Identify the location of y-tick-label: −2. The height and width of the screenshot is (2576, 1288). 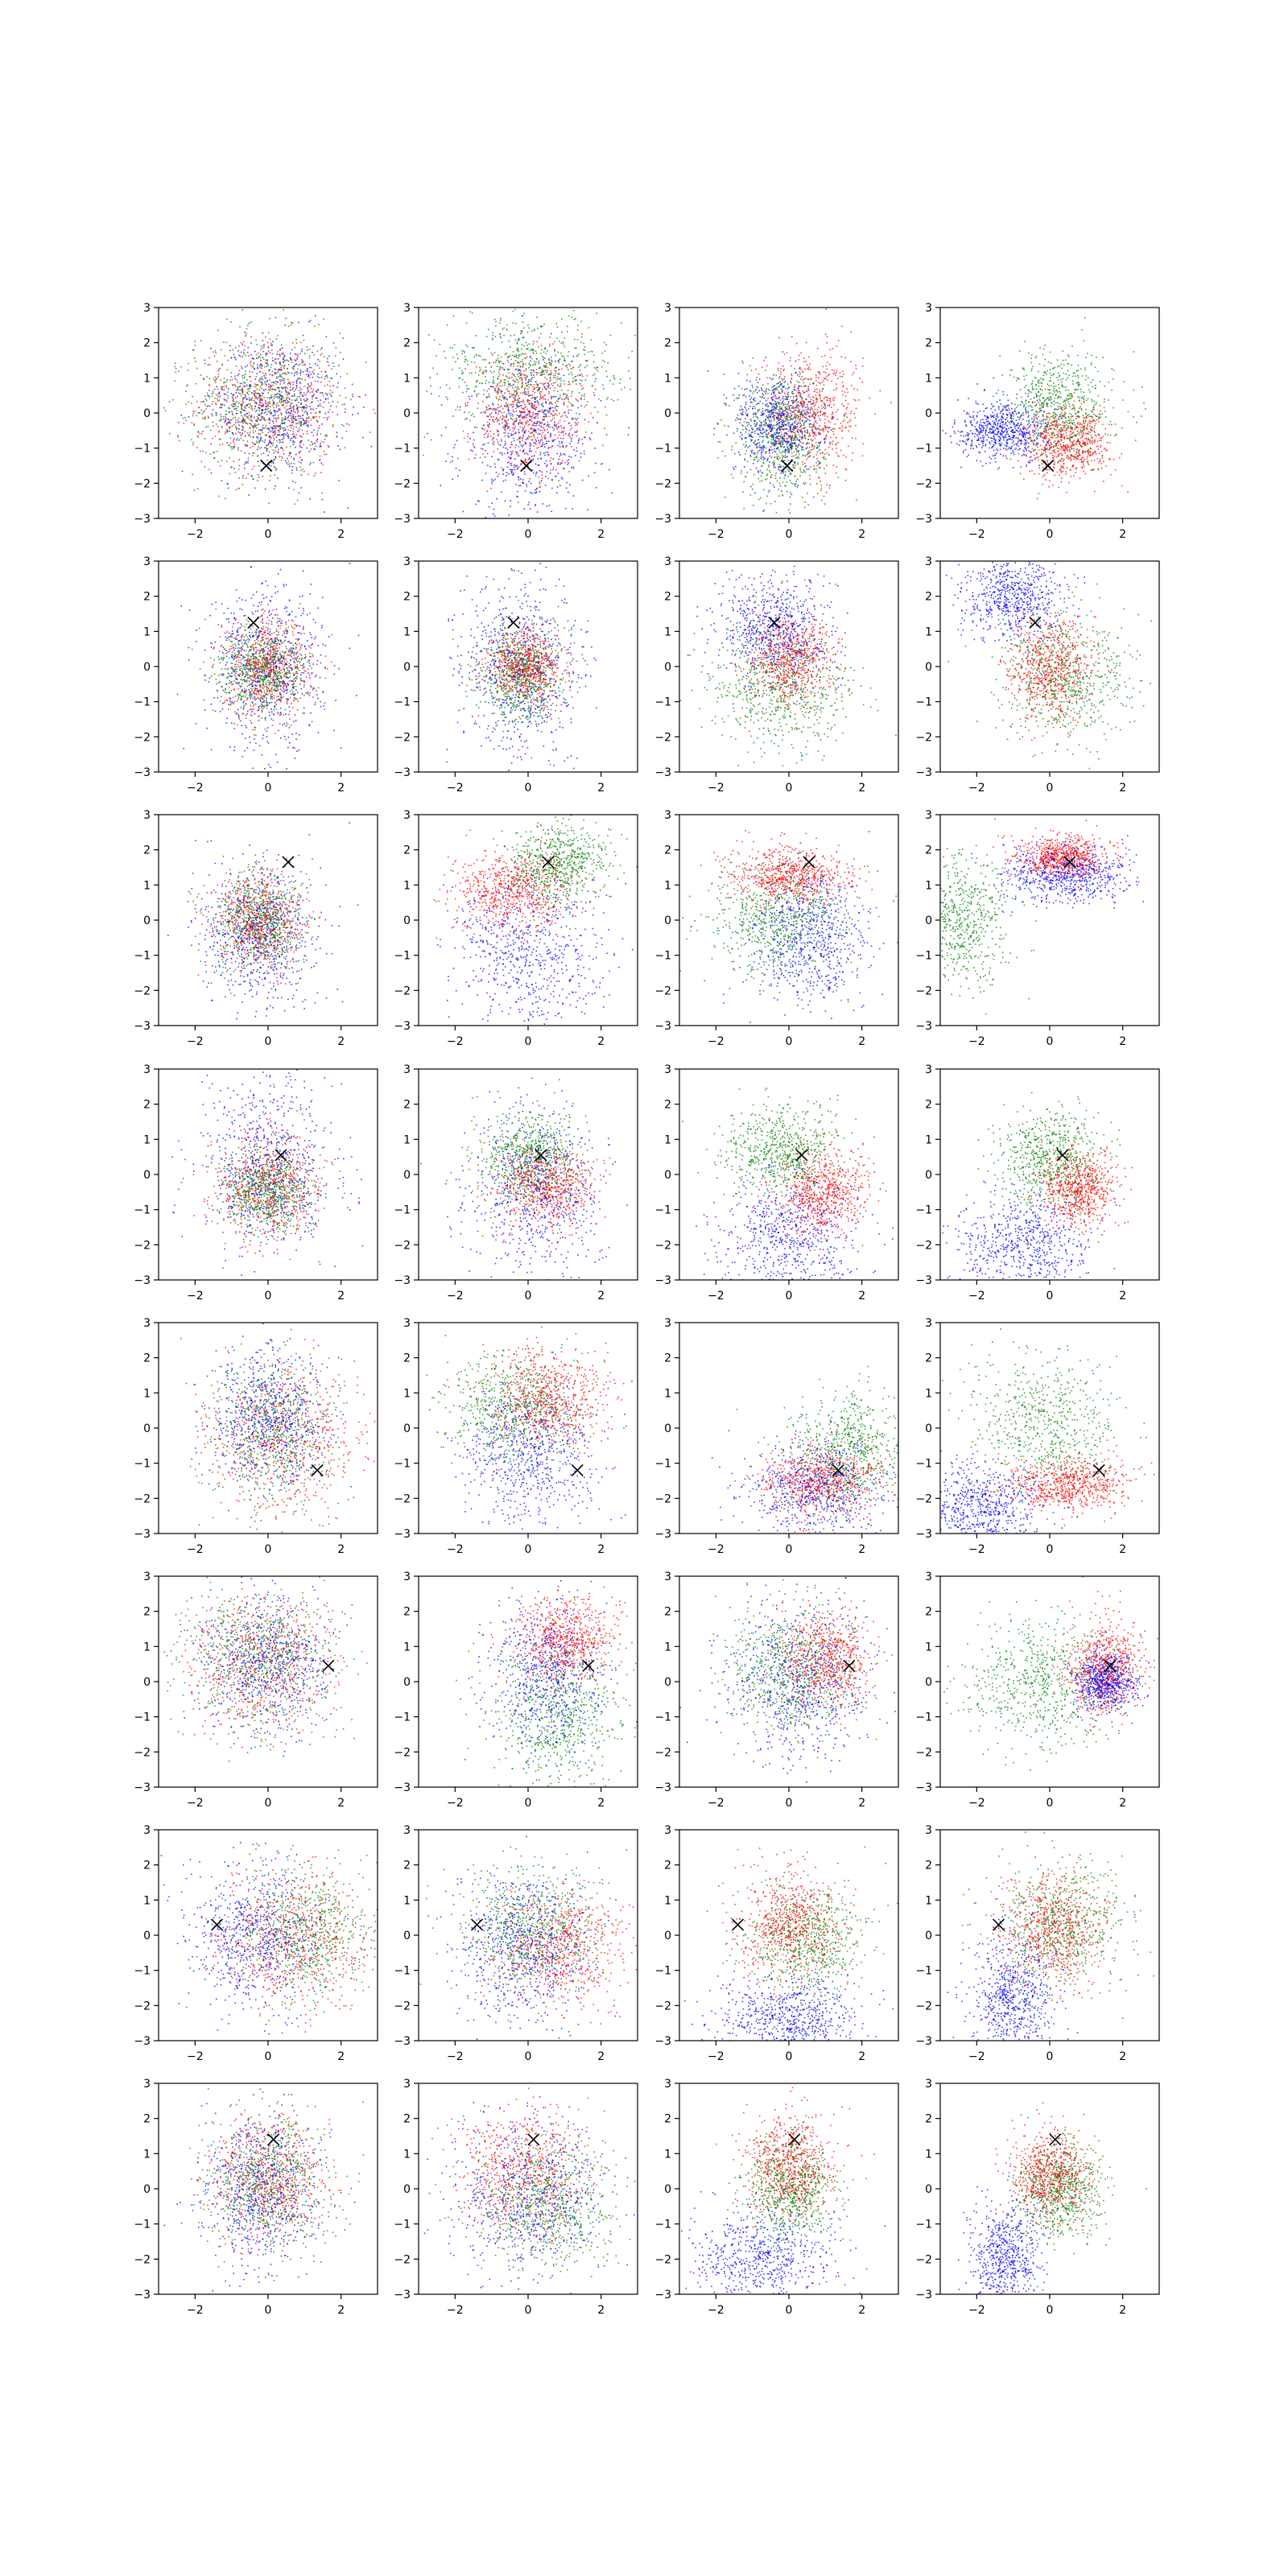
(142, 483).